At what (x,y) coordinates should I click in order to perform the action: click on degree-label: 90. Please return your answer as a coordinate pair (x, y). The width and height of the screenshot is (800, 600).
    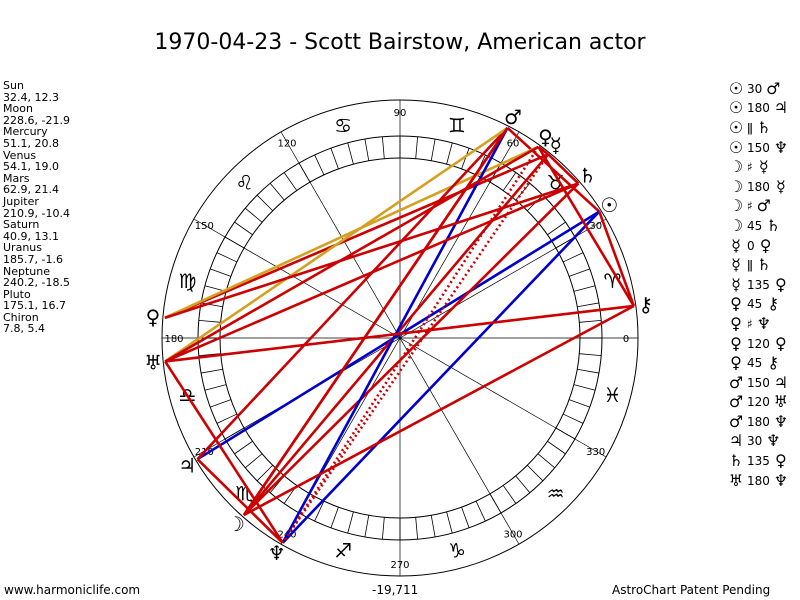
    Looking at the image, I should click on (400, 113).